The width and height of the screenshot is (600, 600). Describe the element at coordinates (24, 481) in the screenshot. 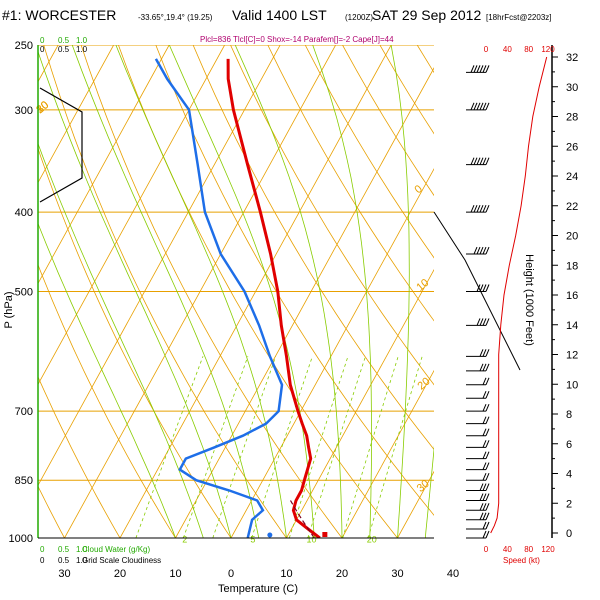

I see `y-tick-label: 850` at that location.